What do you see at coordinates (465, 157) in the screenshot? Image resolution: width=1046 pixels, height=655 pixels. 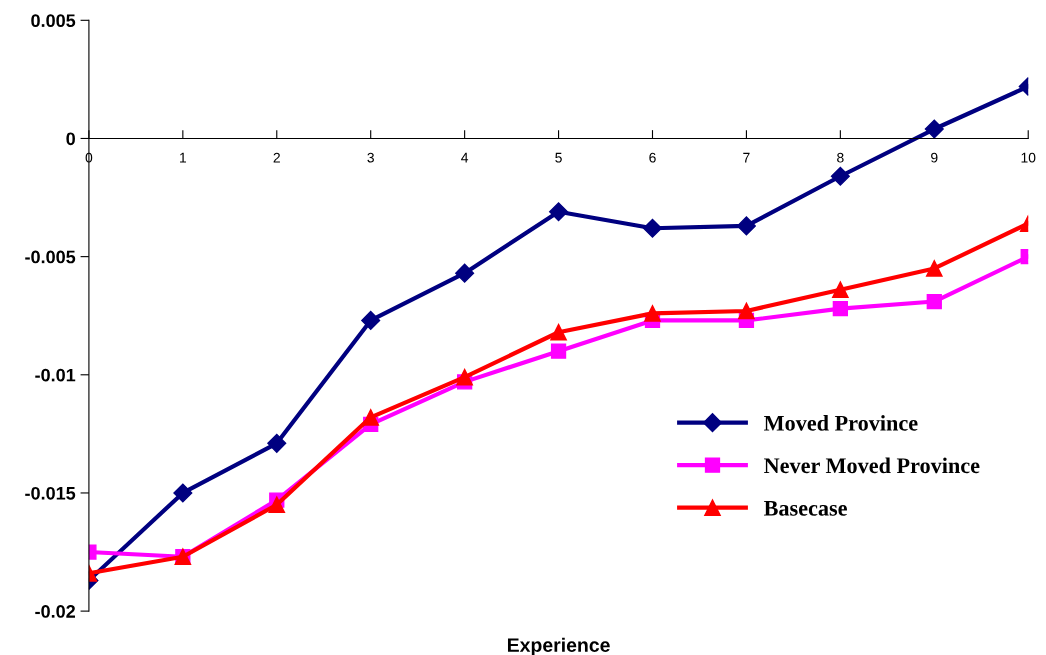 I see `x-tick-label: 4` at bounding box center [465, 157].